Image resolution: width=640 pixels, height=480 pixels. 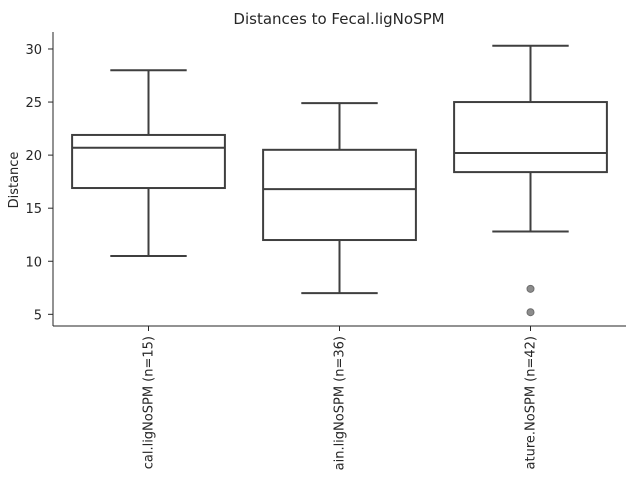 What do you see at coordinates (33, 262) in the screenshot?
I see `y-tick-label: 10` at bounding box center [33, 262].